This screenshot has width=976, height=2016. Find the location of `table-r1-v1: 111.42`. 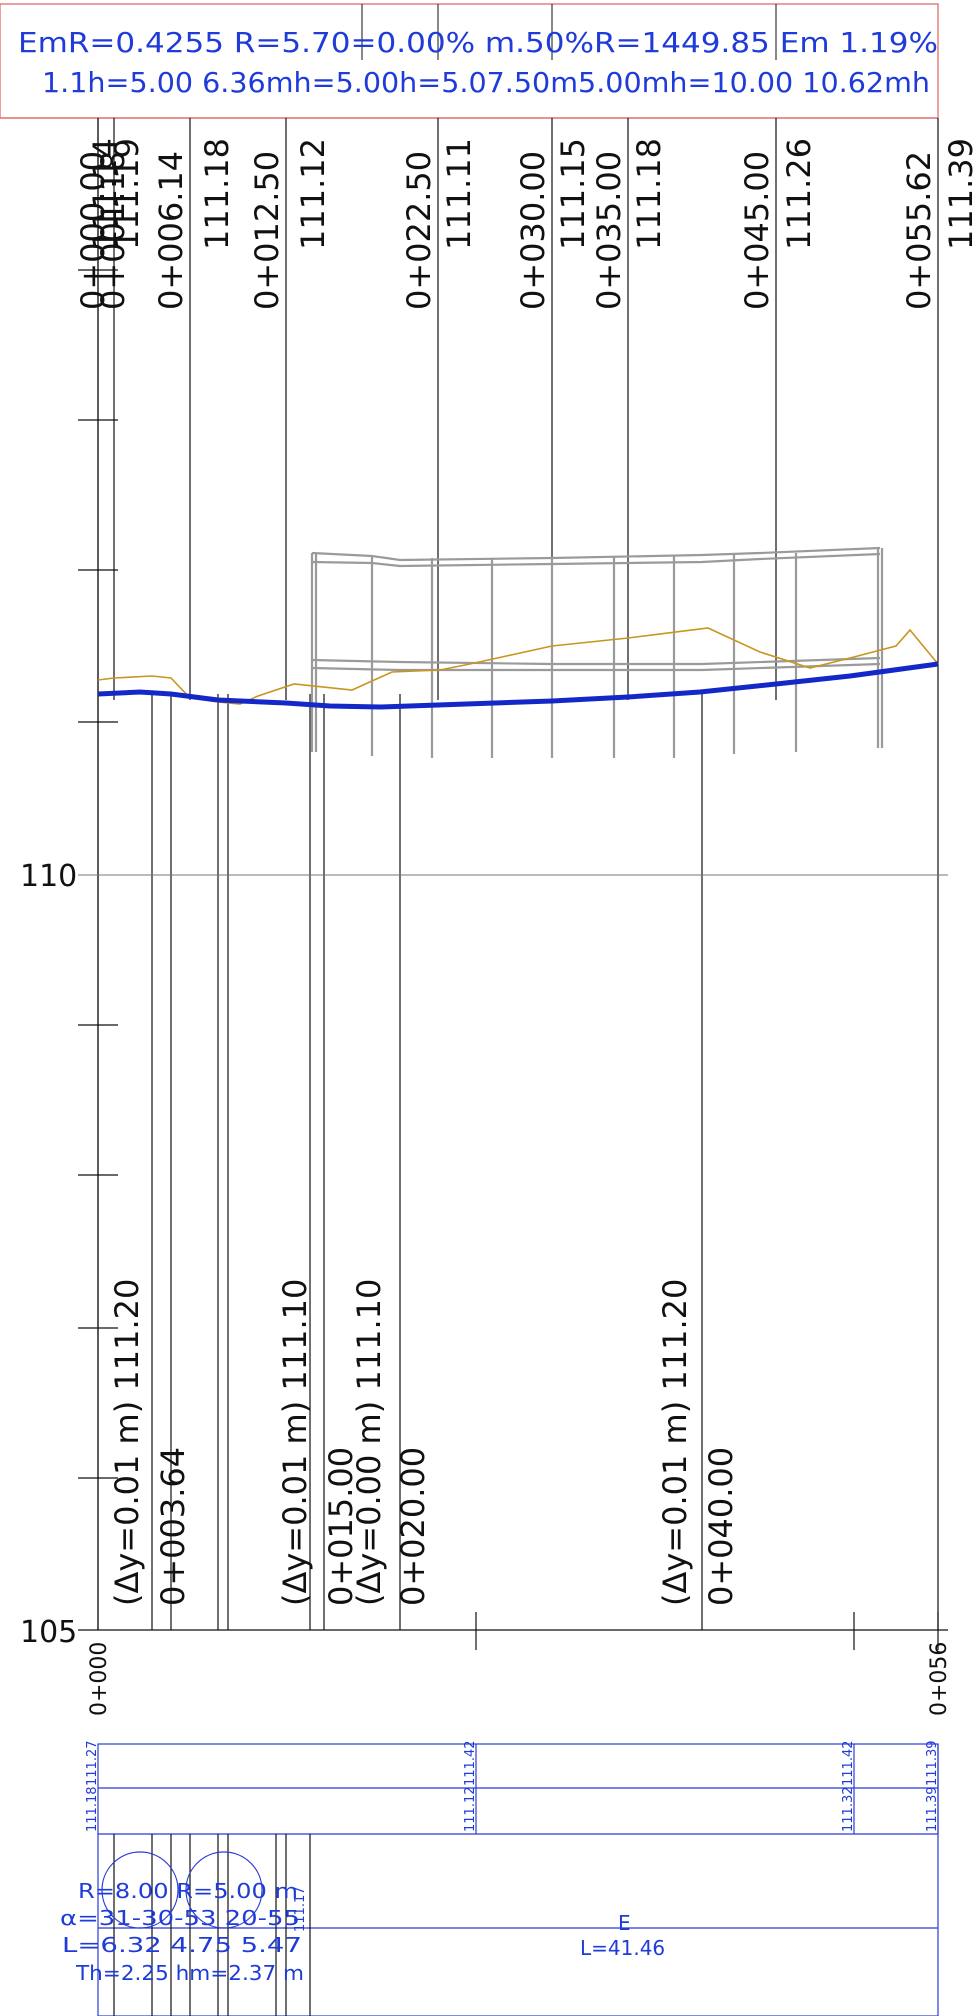

table-r1-v1: 111.42 is located at coordinates (470, 1764).